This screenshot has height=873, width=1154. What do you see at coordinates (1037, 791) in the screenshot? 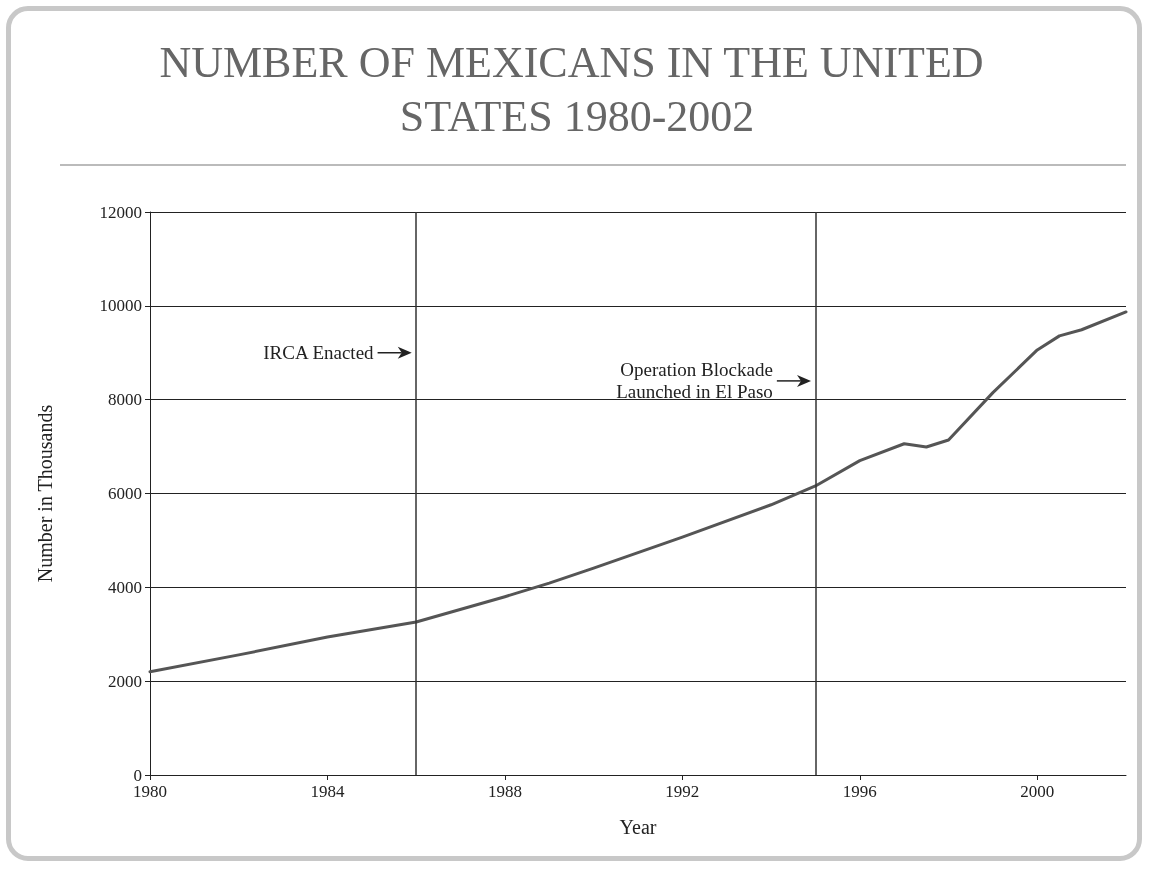
I see `x-tick-label: 2000` at bounding box center [1037, 791].